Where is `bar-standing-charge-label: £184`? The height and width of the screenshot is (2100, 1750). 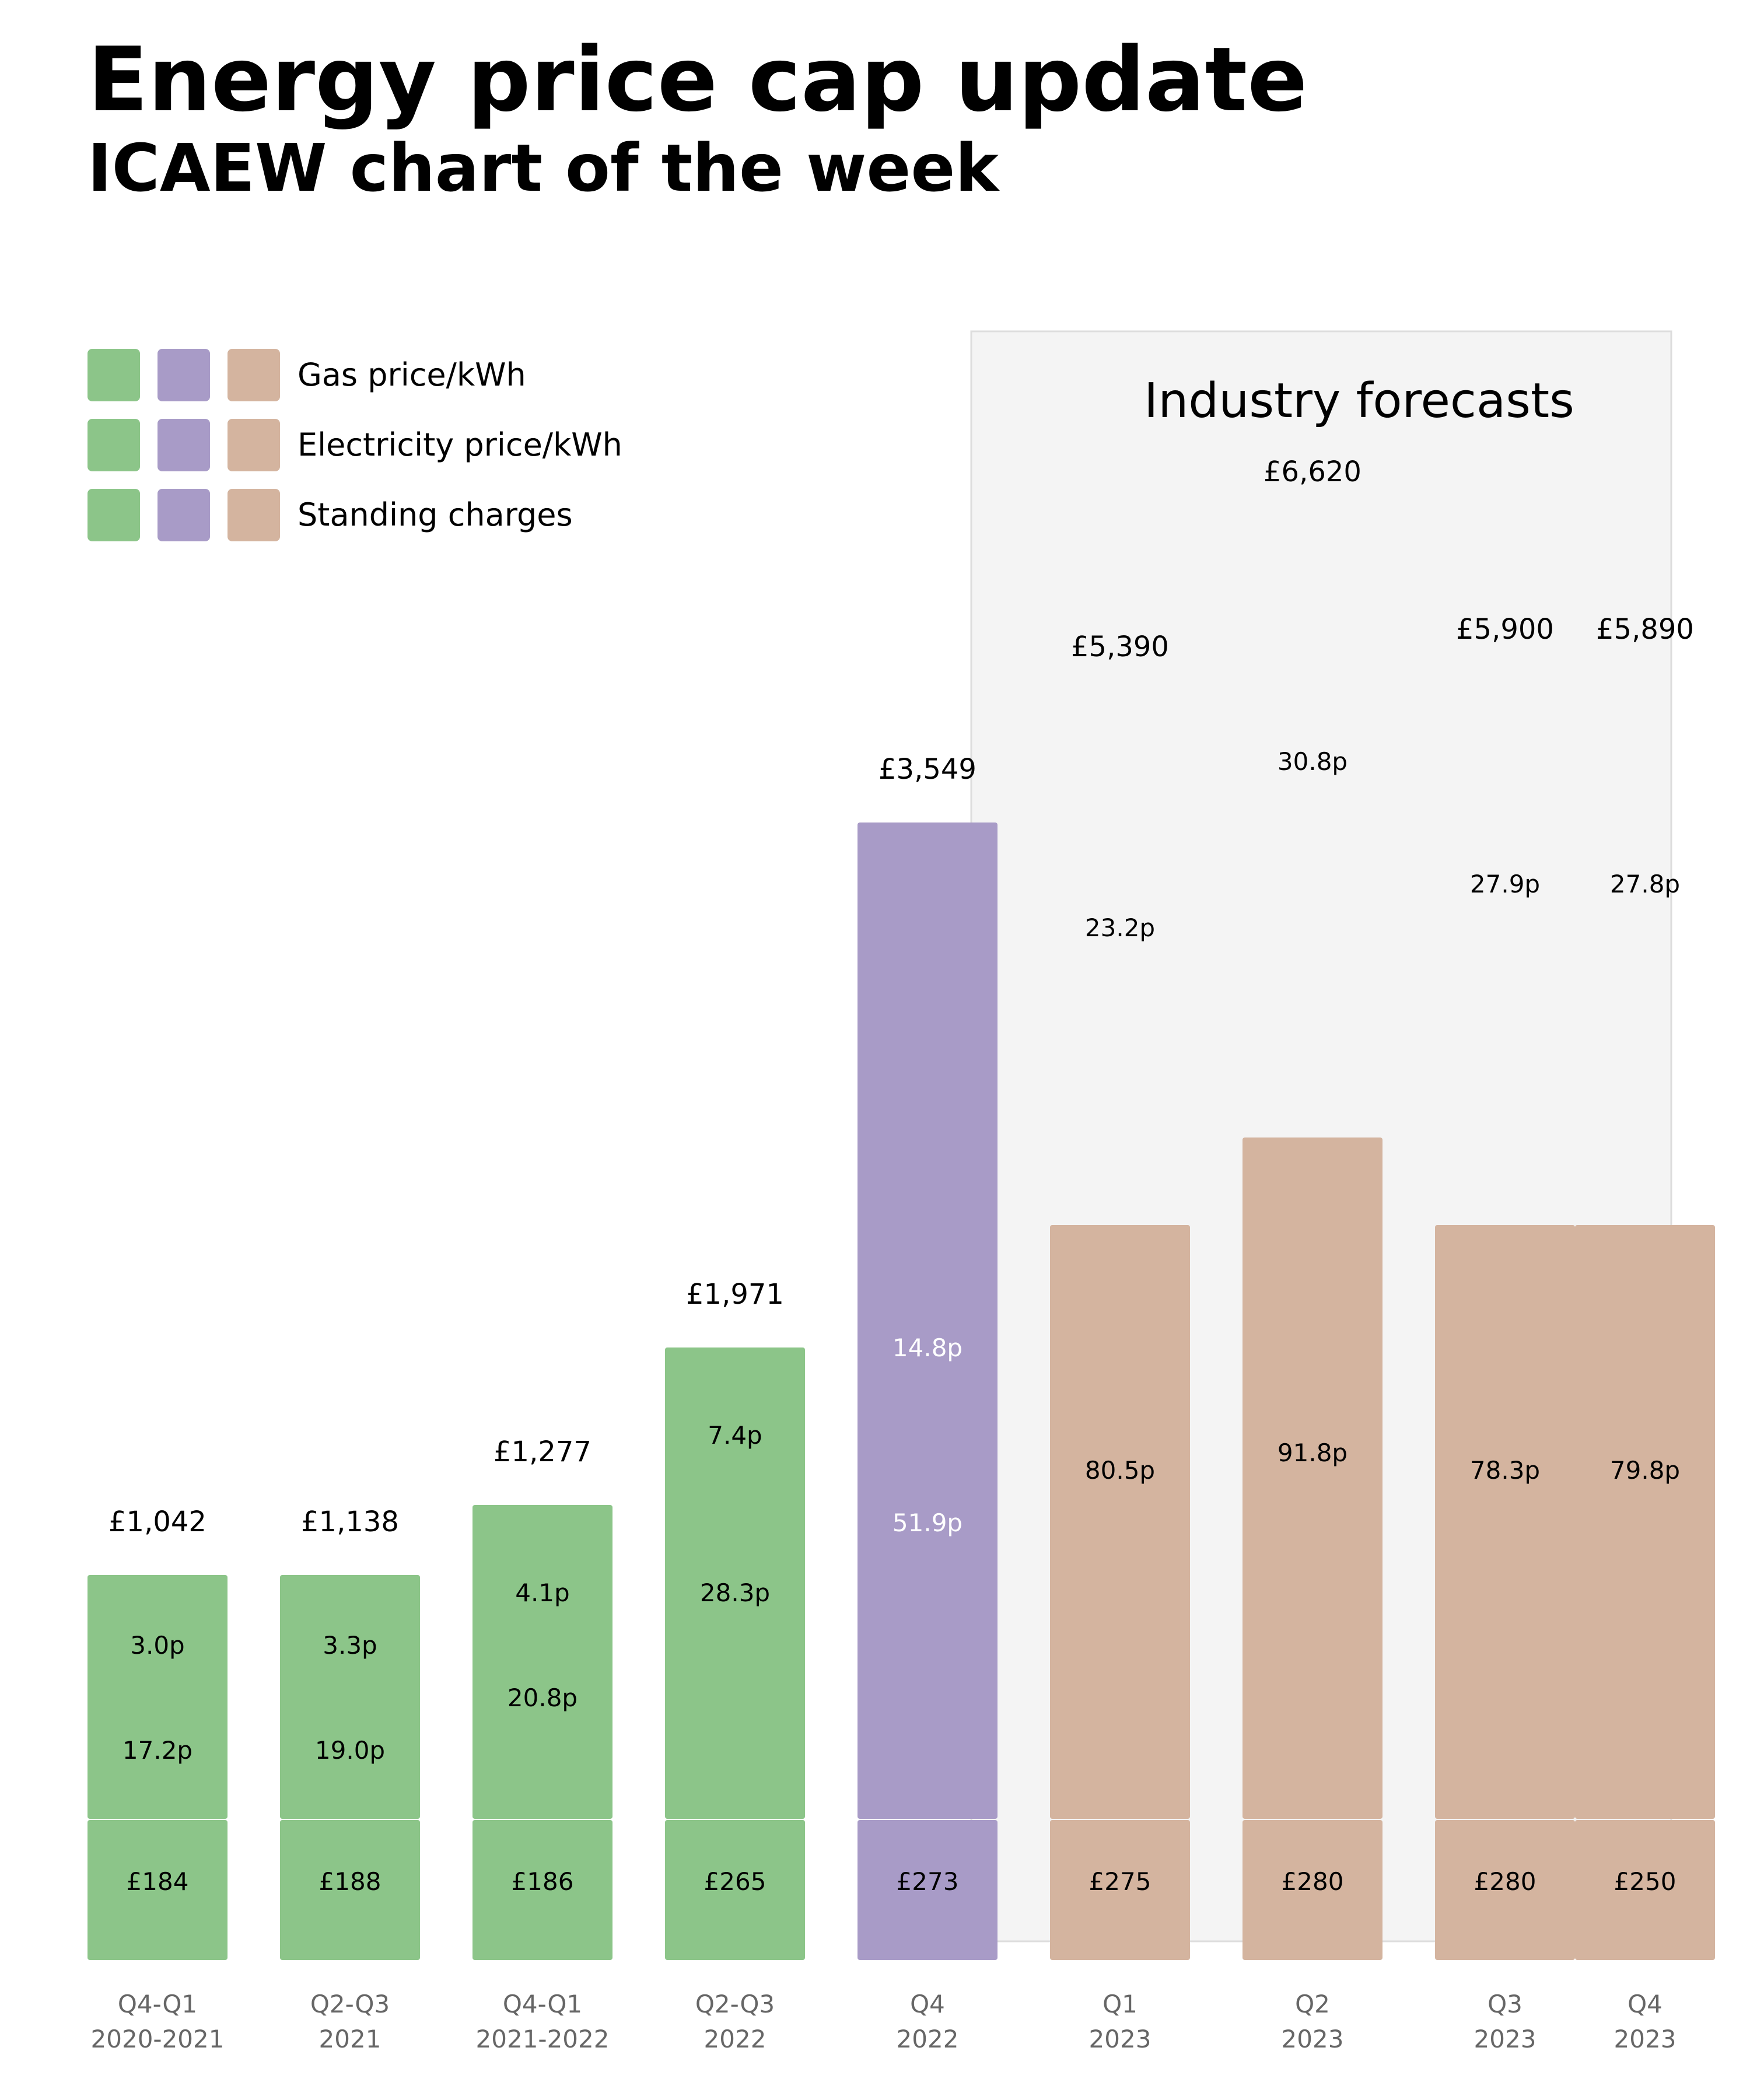
bar-standing-charge-label: £184 is located at coordinates (158, 1881).